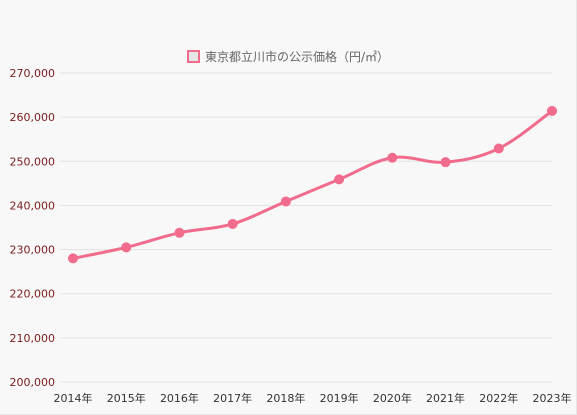 This screenshot has width=577, height=415. Describe the element at coordinates (498, 398) in the screenshot. I see `x-tick-label: 2022年` at that location.